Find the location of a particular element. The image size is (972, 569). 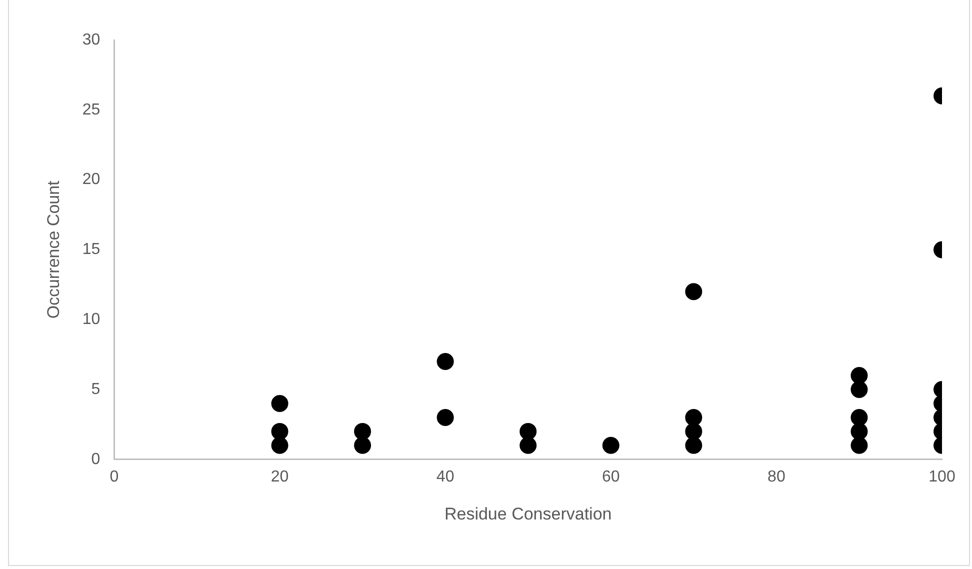

y-axis-title: Occurrence Count is located at coordinates (53, 249).